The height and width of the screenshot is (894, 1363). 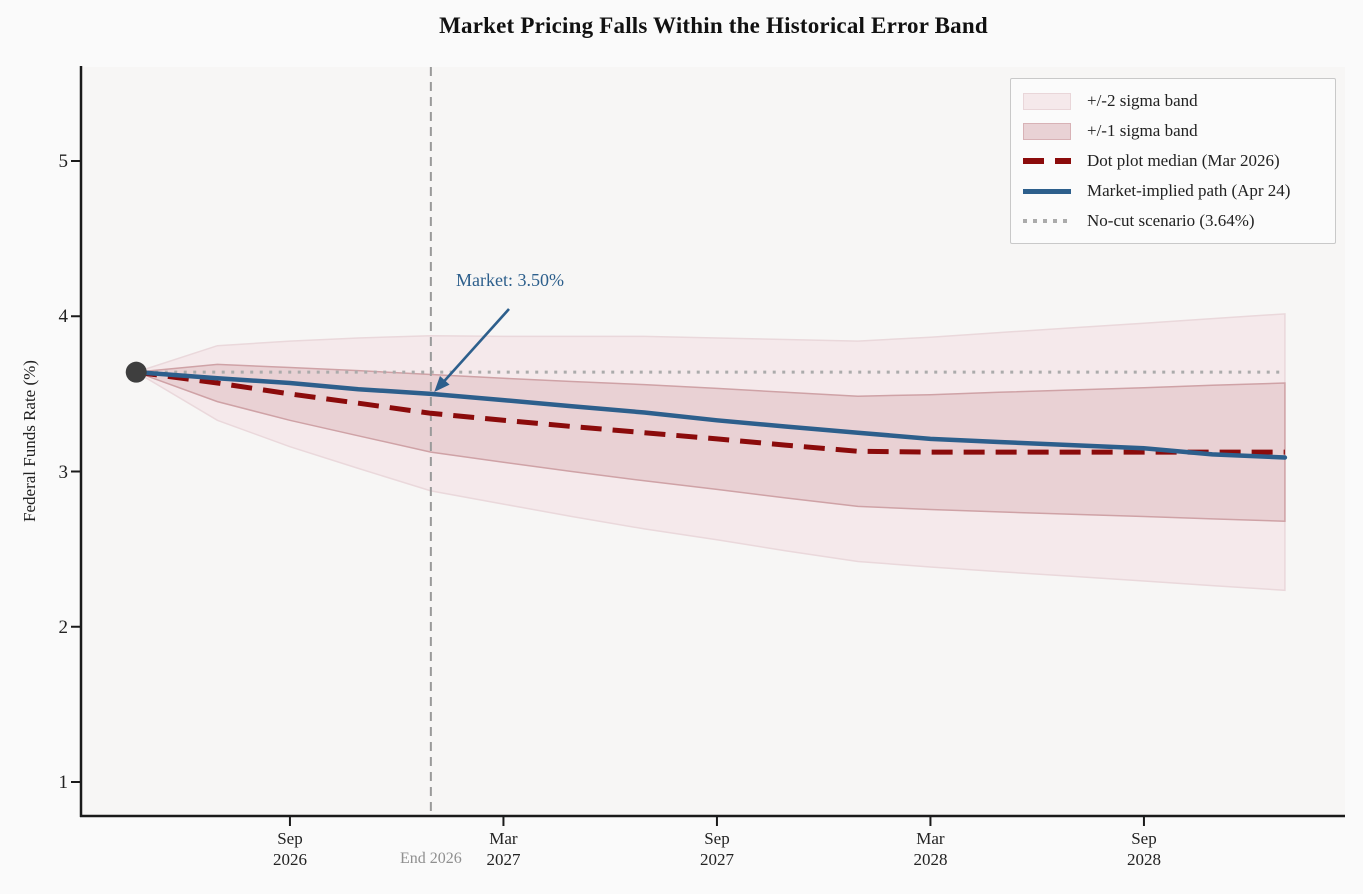 I want to click on legend-item: Market-implied path (Apr 24), so click(x=1173, y=191).